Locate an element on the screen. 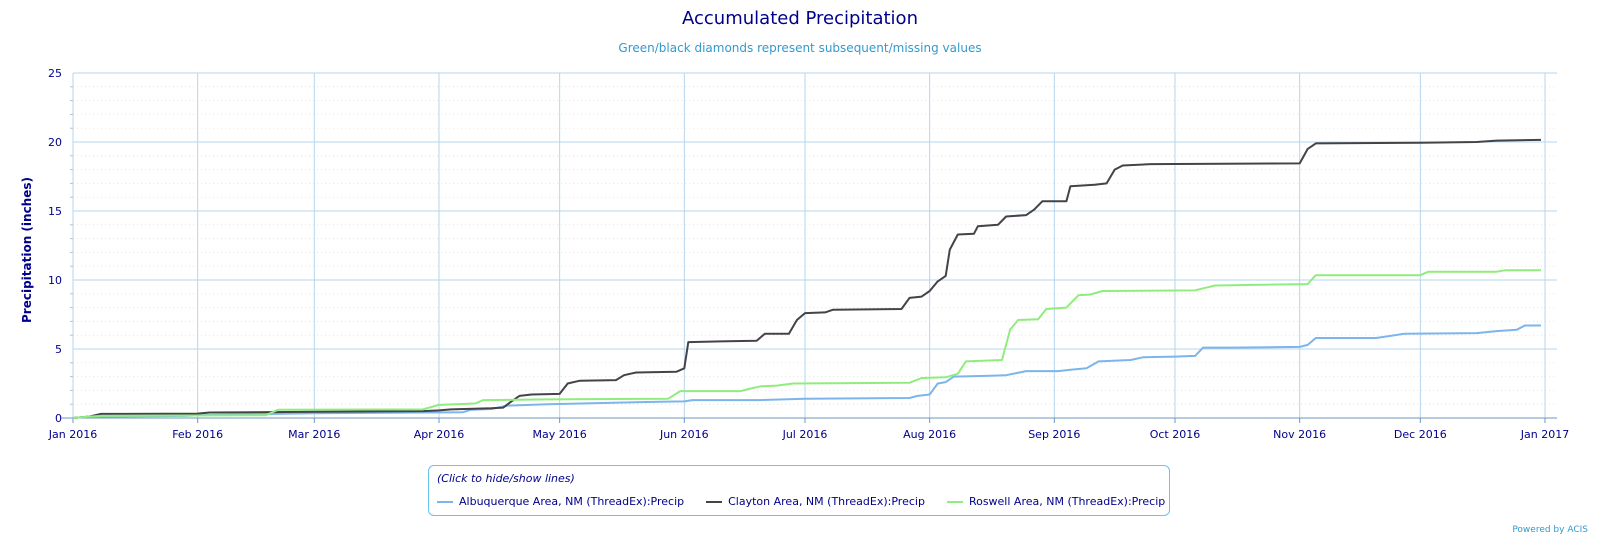 The image size is (1600, 539). x-tick-label: May 2016 is located at coordinates (560, 434).